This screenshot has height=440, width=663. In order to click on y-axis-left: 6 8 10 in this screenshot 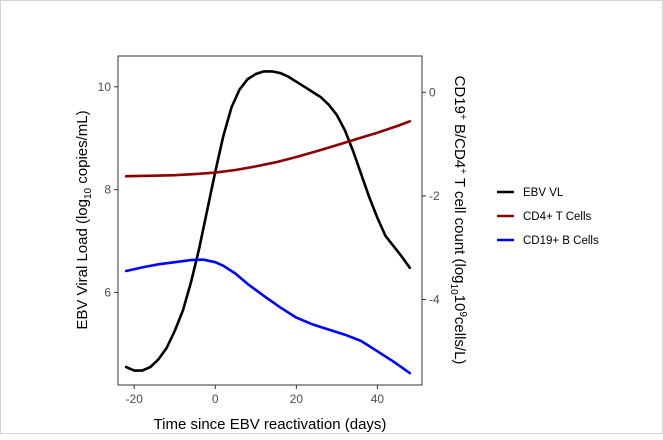, I will do `click(108, 189)`.